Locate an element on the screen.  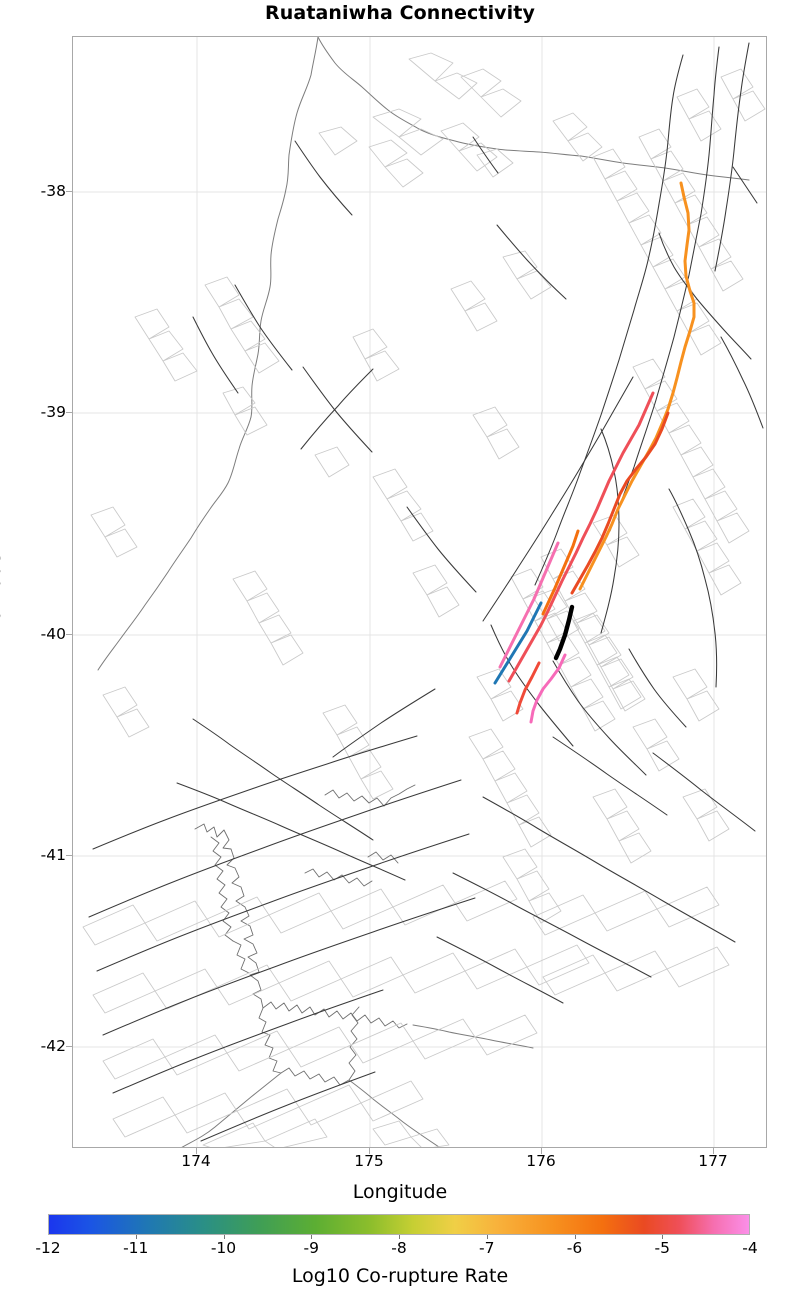
corupture-red-short-south is located at coordinates (528, 688).